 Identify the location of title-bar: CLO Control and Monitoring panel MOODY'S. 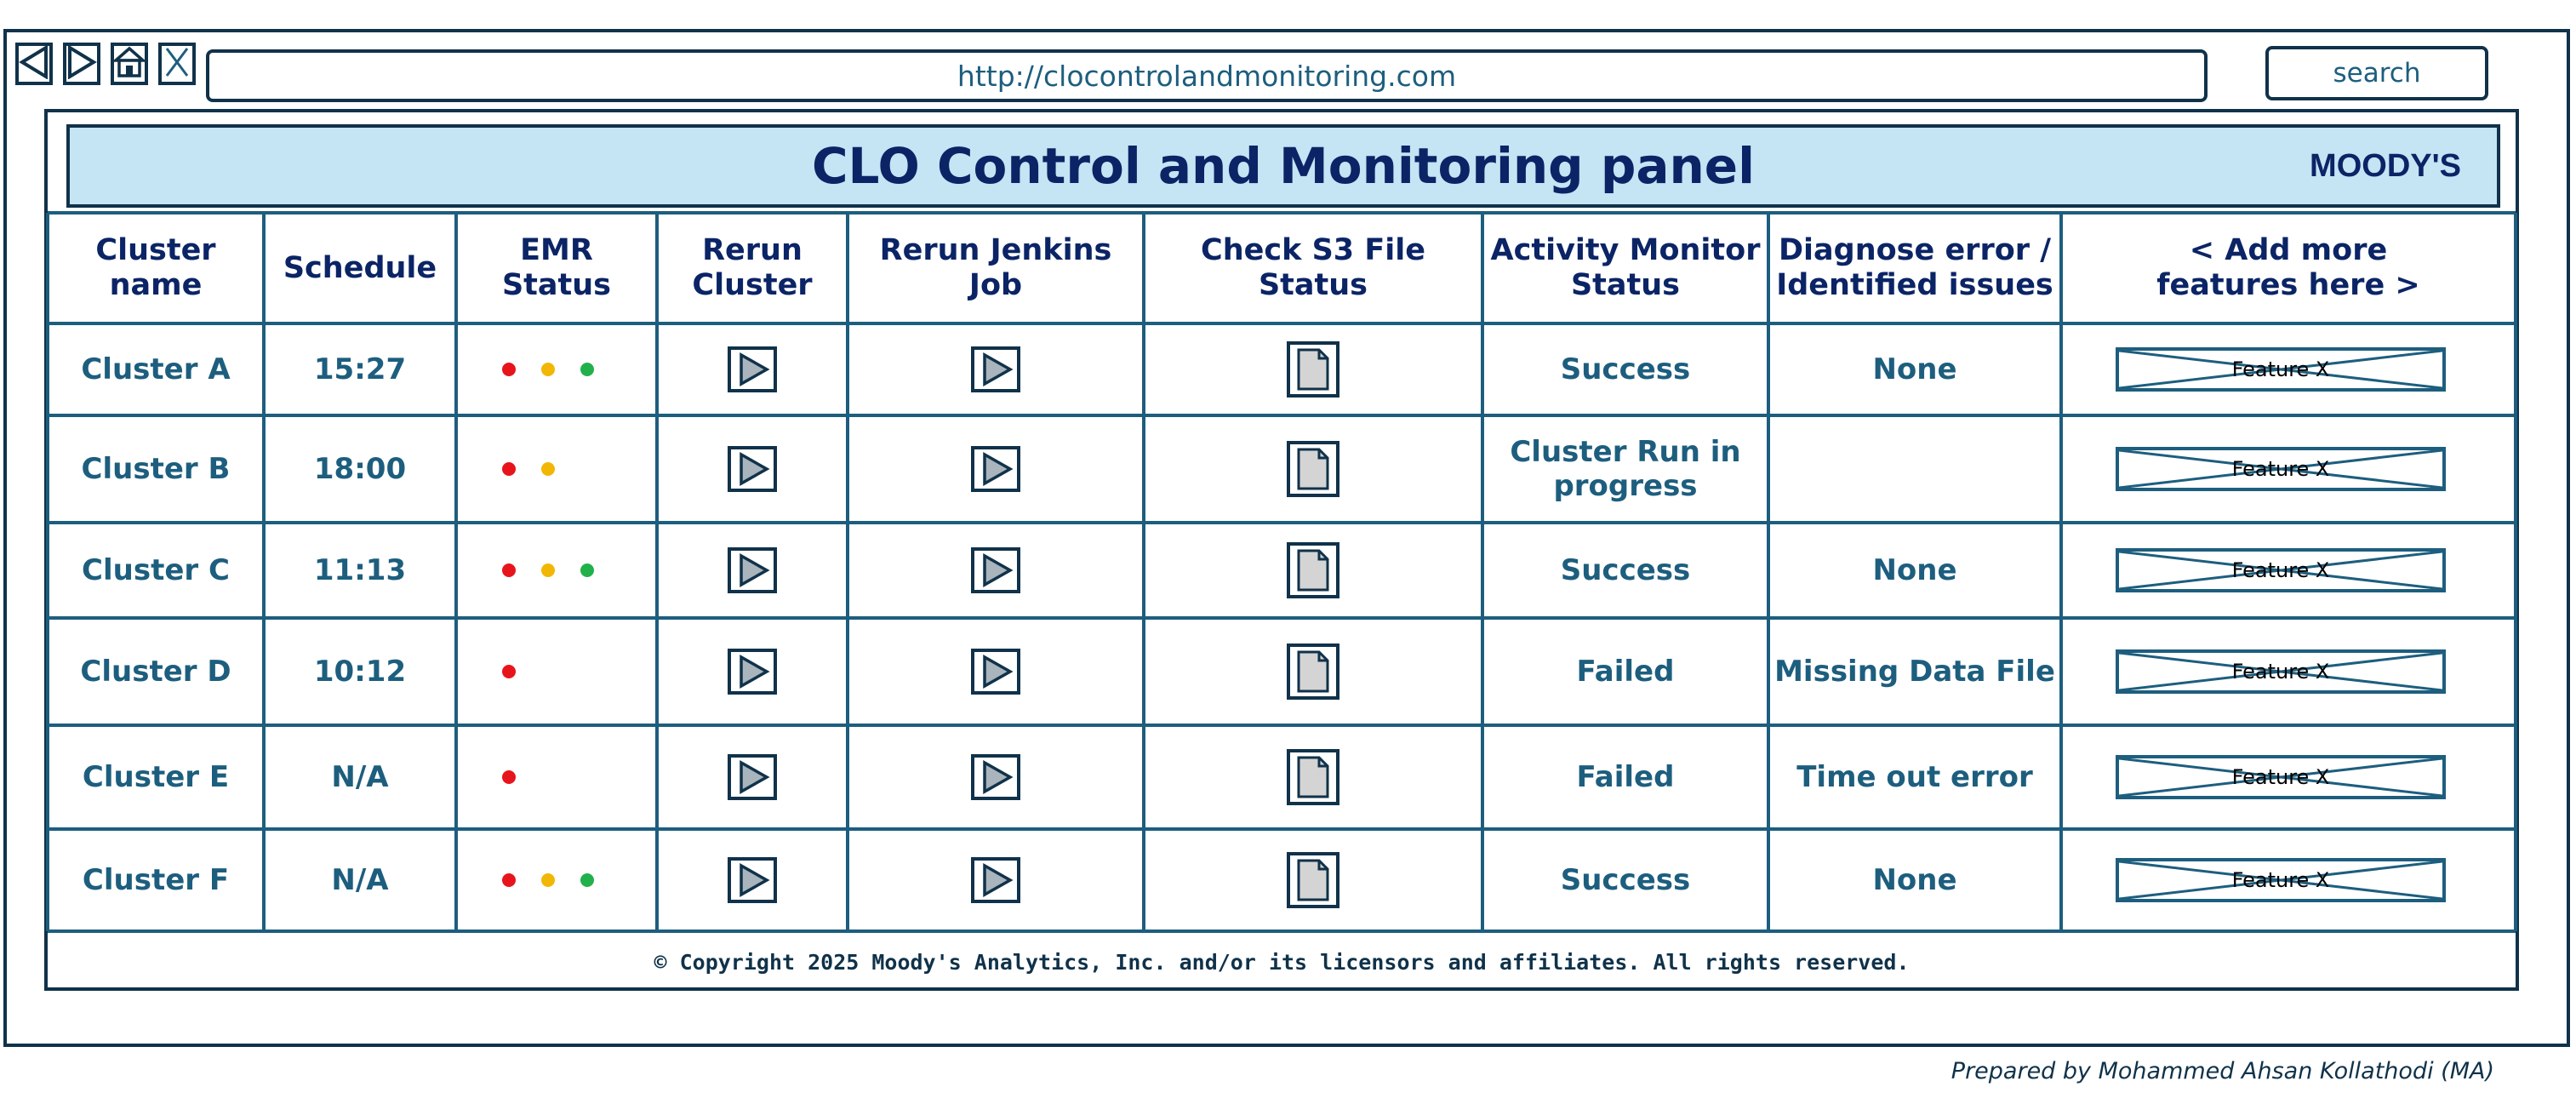
(1283, 166).